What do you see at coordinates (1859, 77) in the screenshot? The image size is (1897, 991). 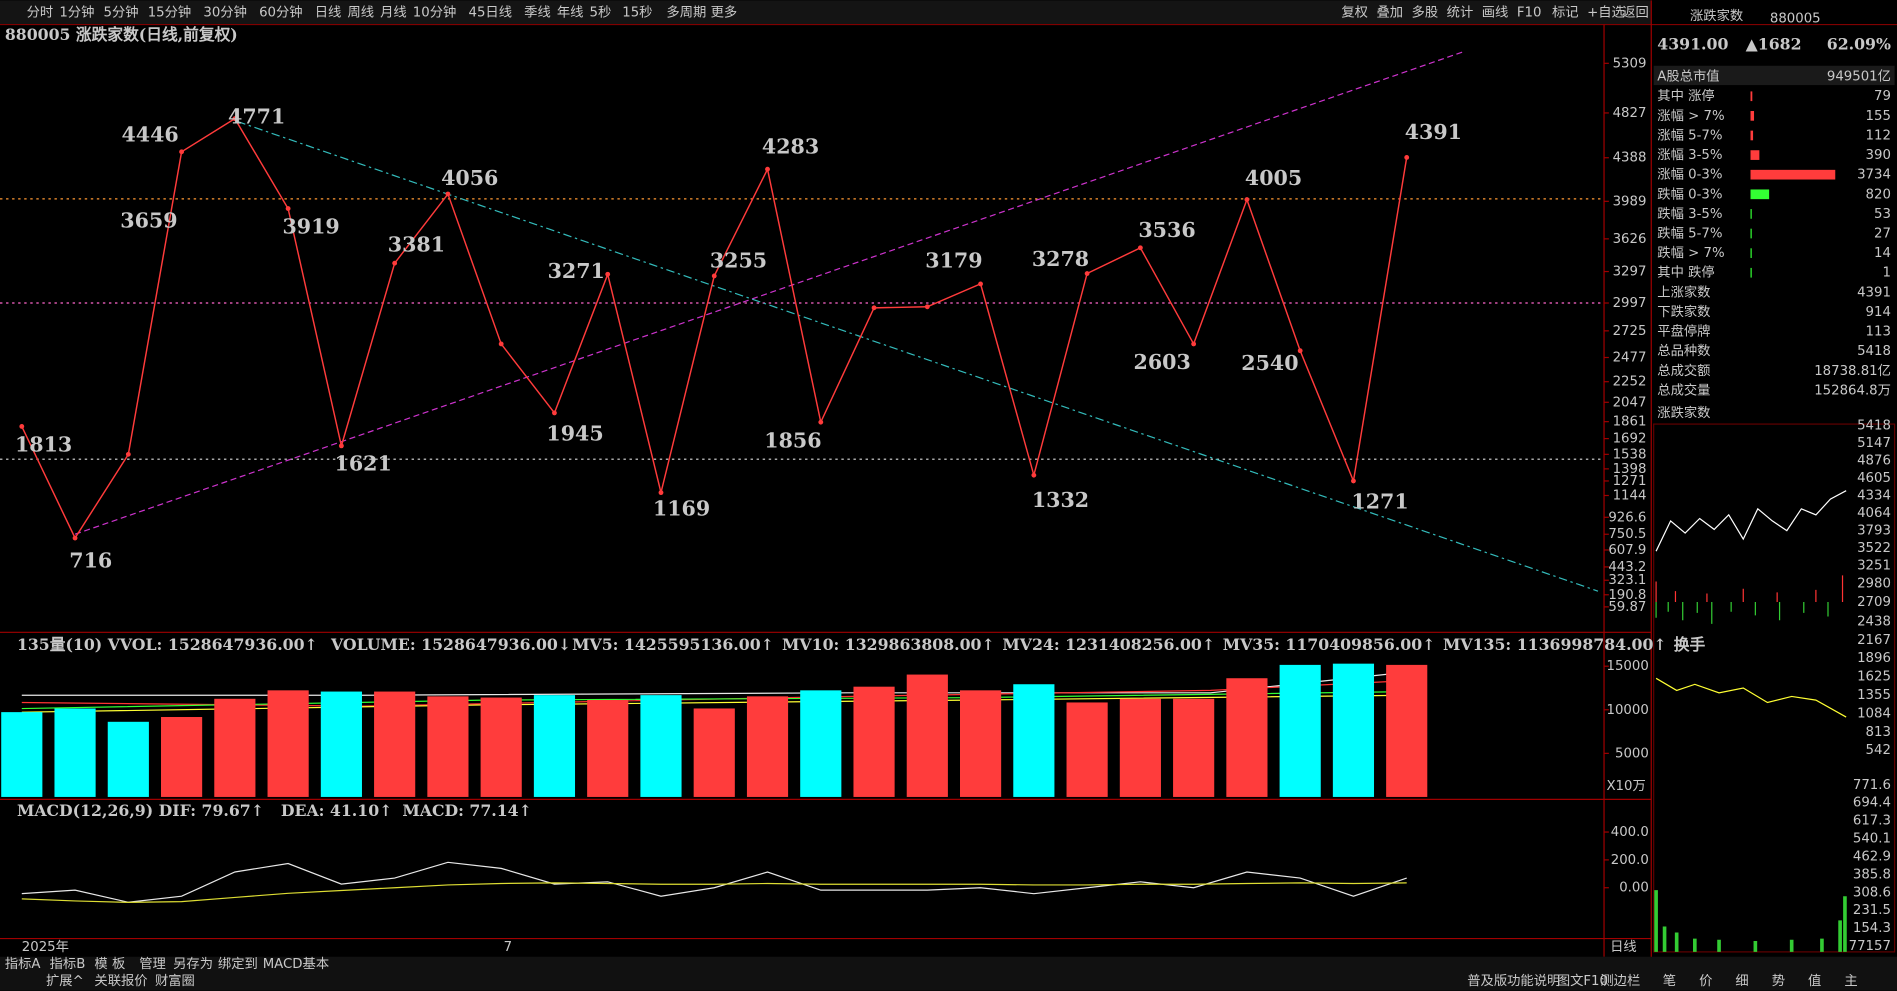 I see `stat-value: 949501亿` at bounding box center [1859, 77].